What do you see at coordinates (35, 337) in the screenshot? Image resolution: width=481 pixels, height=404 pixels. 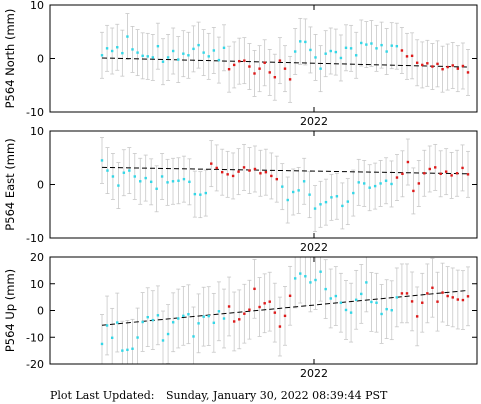 I see `y-tick-label: -10` at bounding box center [35, 337].